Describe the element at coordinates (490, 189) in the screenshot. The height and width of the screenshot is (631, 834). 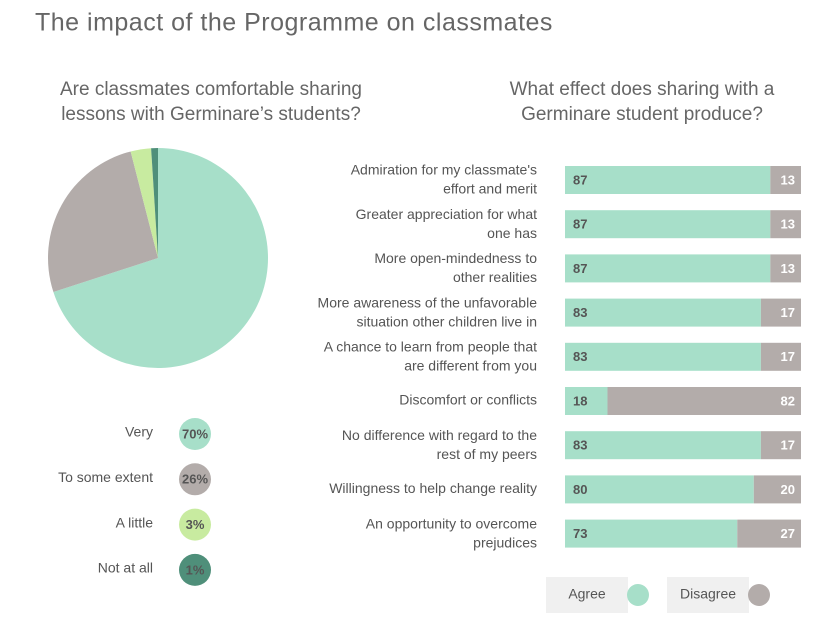
I see `category-label: effort and merit` at that location.